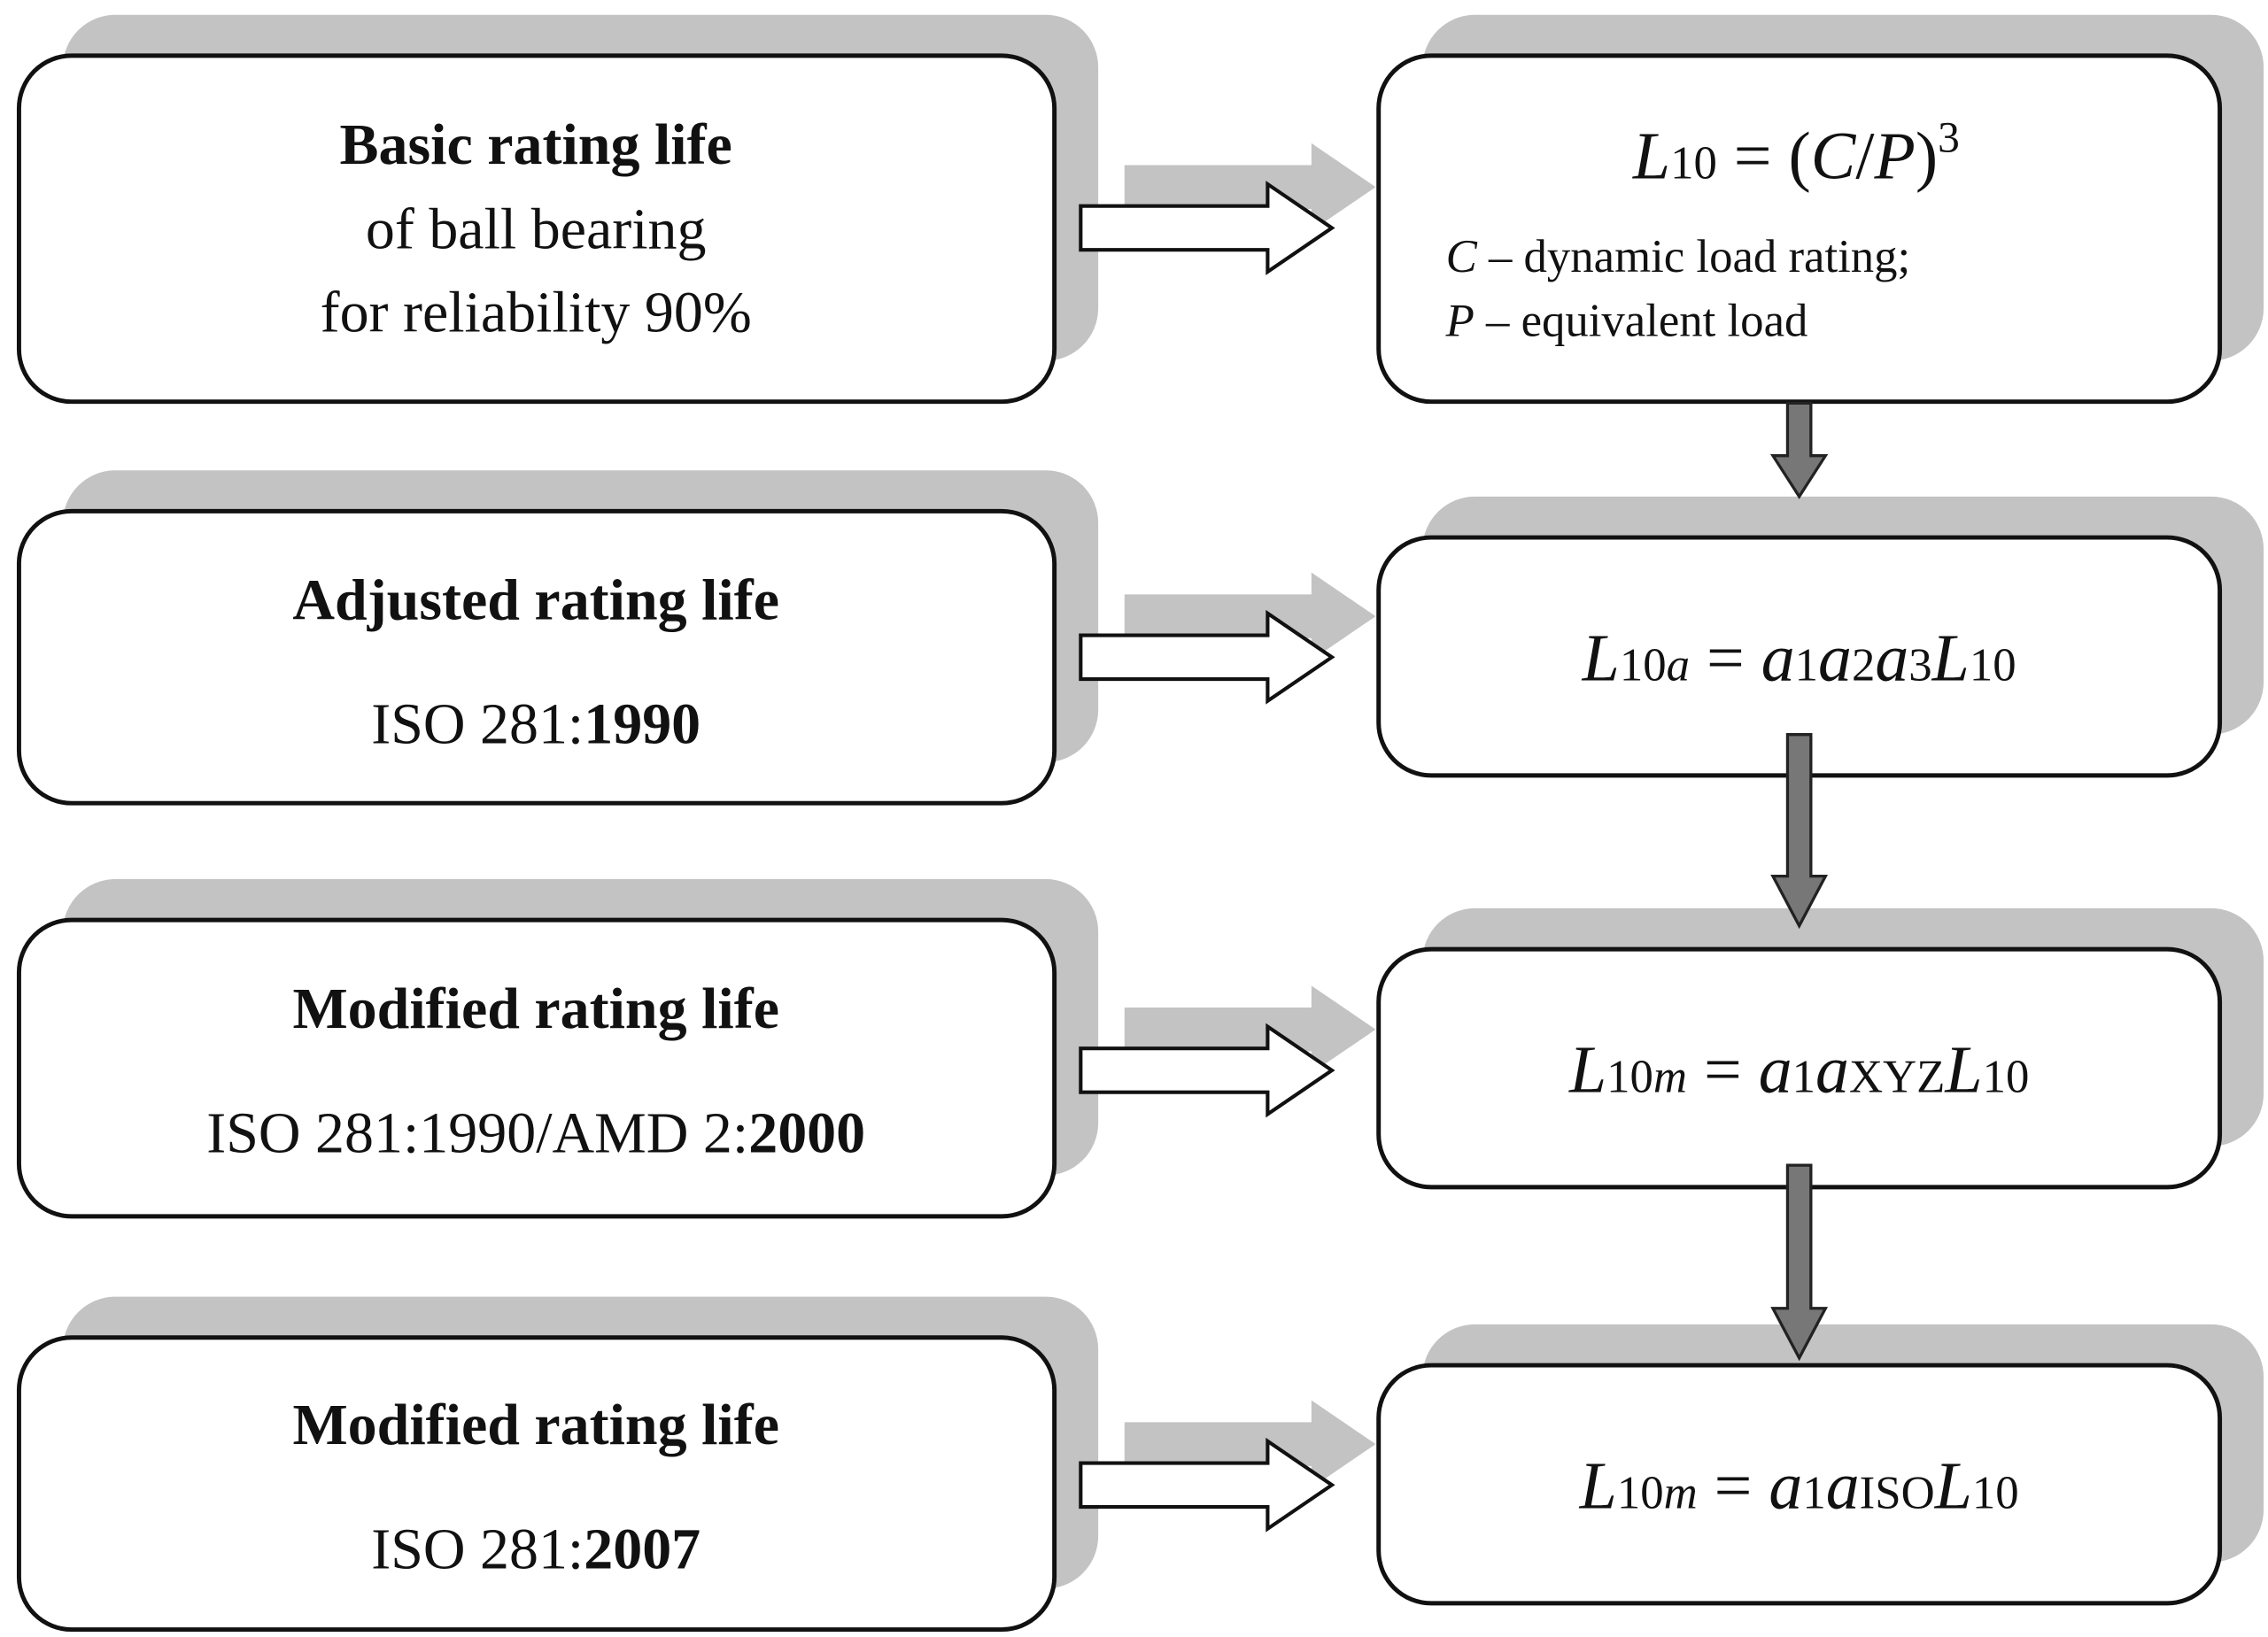 This screenshot has height=1637, width=2268. What do you see at coordinates (1678, 665) in the screenshot?
I see `formula-subscript: a` at bounding box center [1678, 665].